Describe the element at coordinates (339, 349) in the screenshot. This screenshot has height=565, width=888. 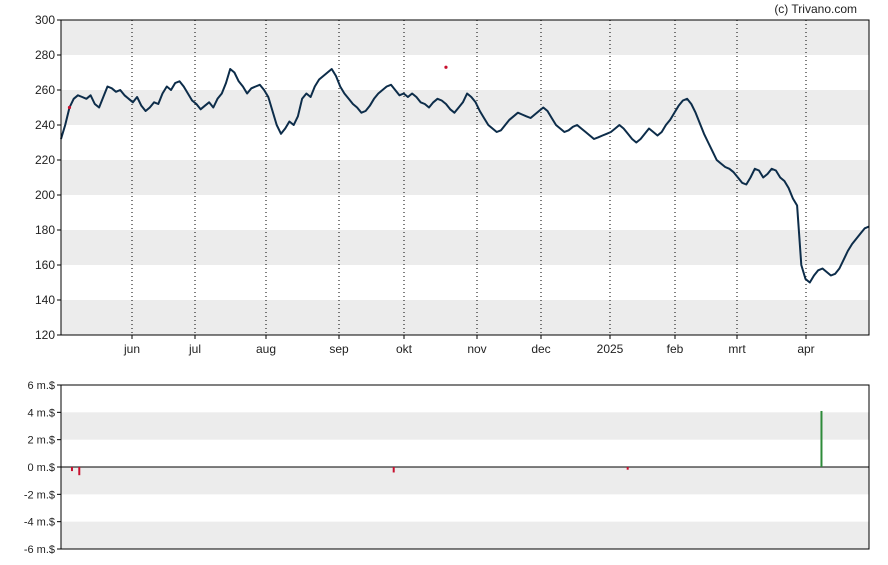
I see `price-x-tick-label: sep` at that location.